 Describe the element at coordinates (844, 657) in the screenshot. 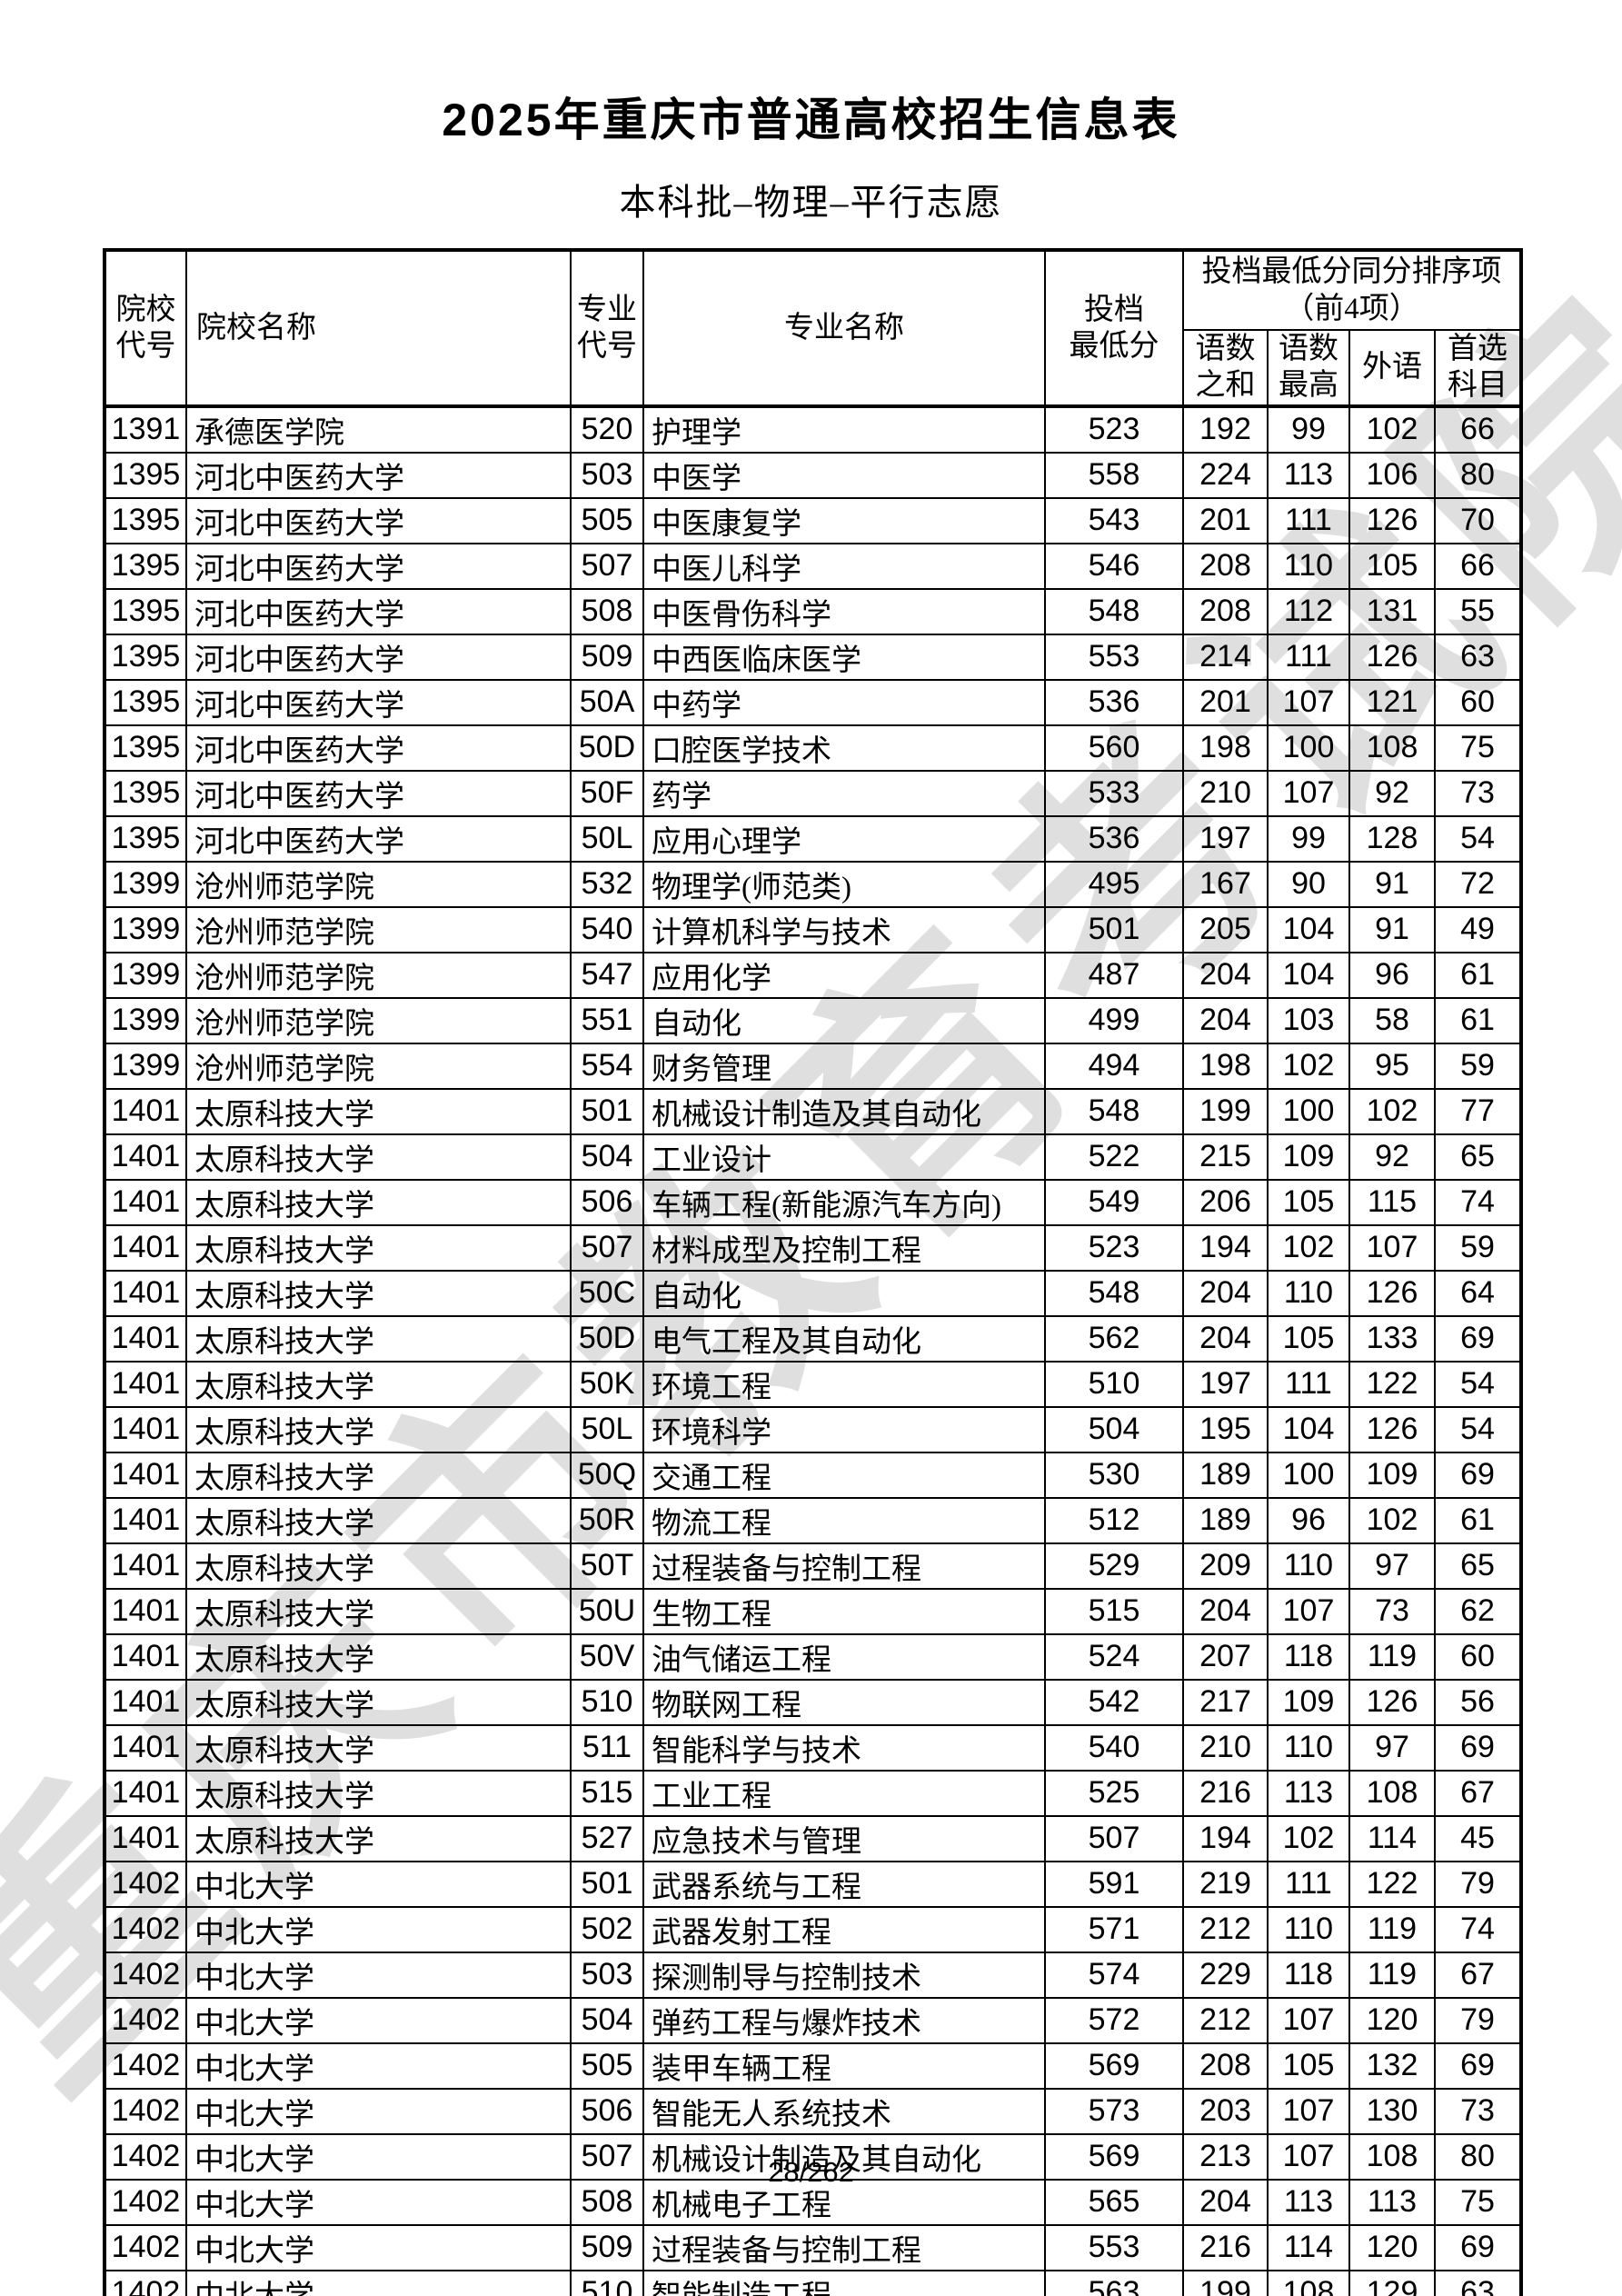

I see `cell-major-name: 中西医临床医学` at that location.